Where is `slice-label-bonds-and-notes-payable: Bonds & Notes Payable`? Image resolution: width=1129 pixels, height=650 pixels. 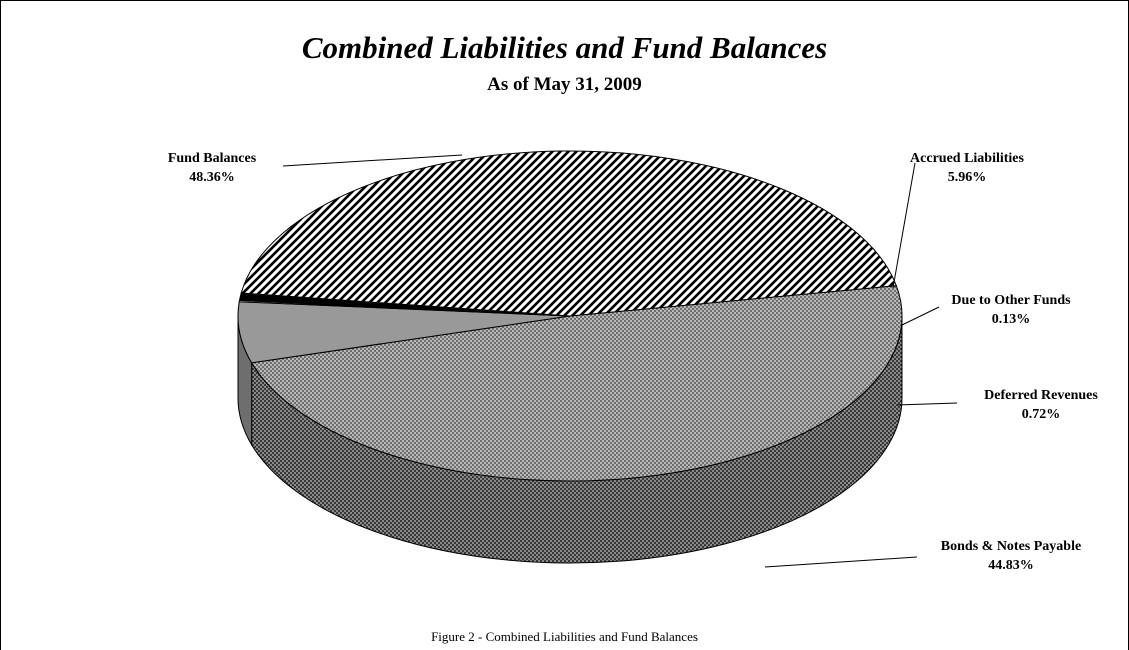 slice-label-bonds-and-notes-payable: Bonds & Notes Payable is located at coordinates (1011, 546).